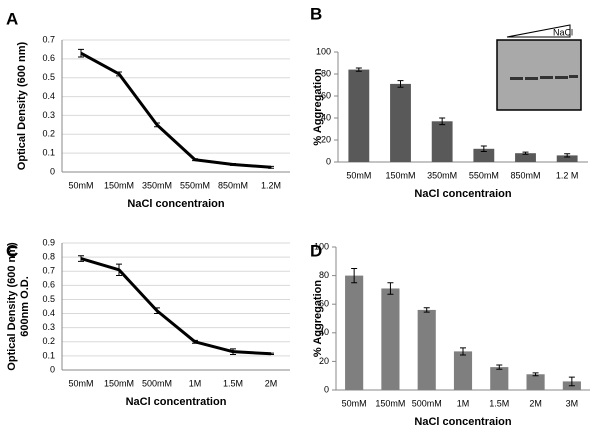  What do you see at coordinates (12, 250) in the screenshot?
I see `panel-letter: C` at bounding box center [12, 250].